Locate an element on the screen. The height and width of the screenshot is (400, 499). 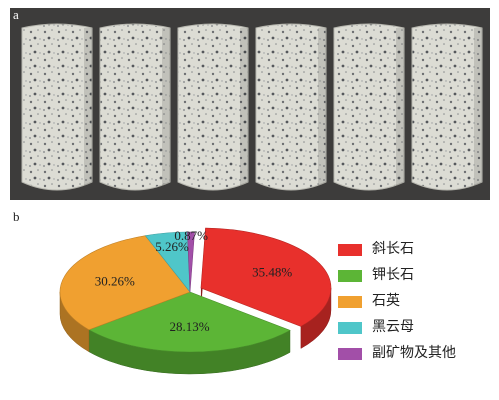
legend-label: 钾长石 is located at coordinates (393, 275).